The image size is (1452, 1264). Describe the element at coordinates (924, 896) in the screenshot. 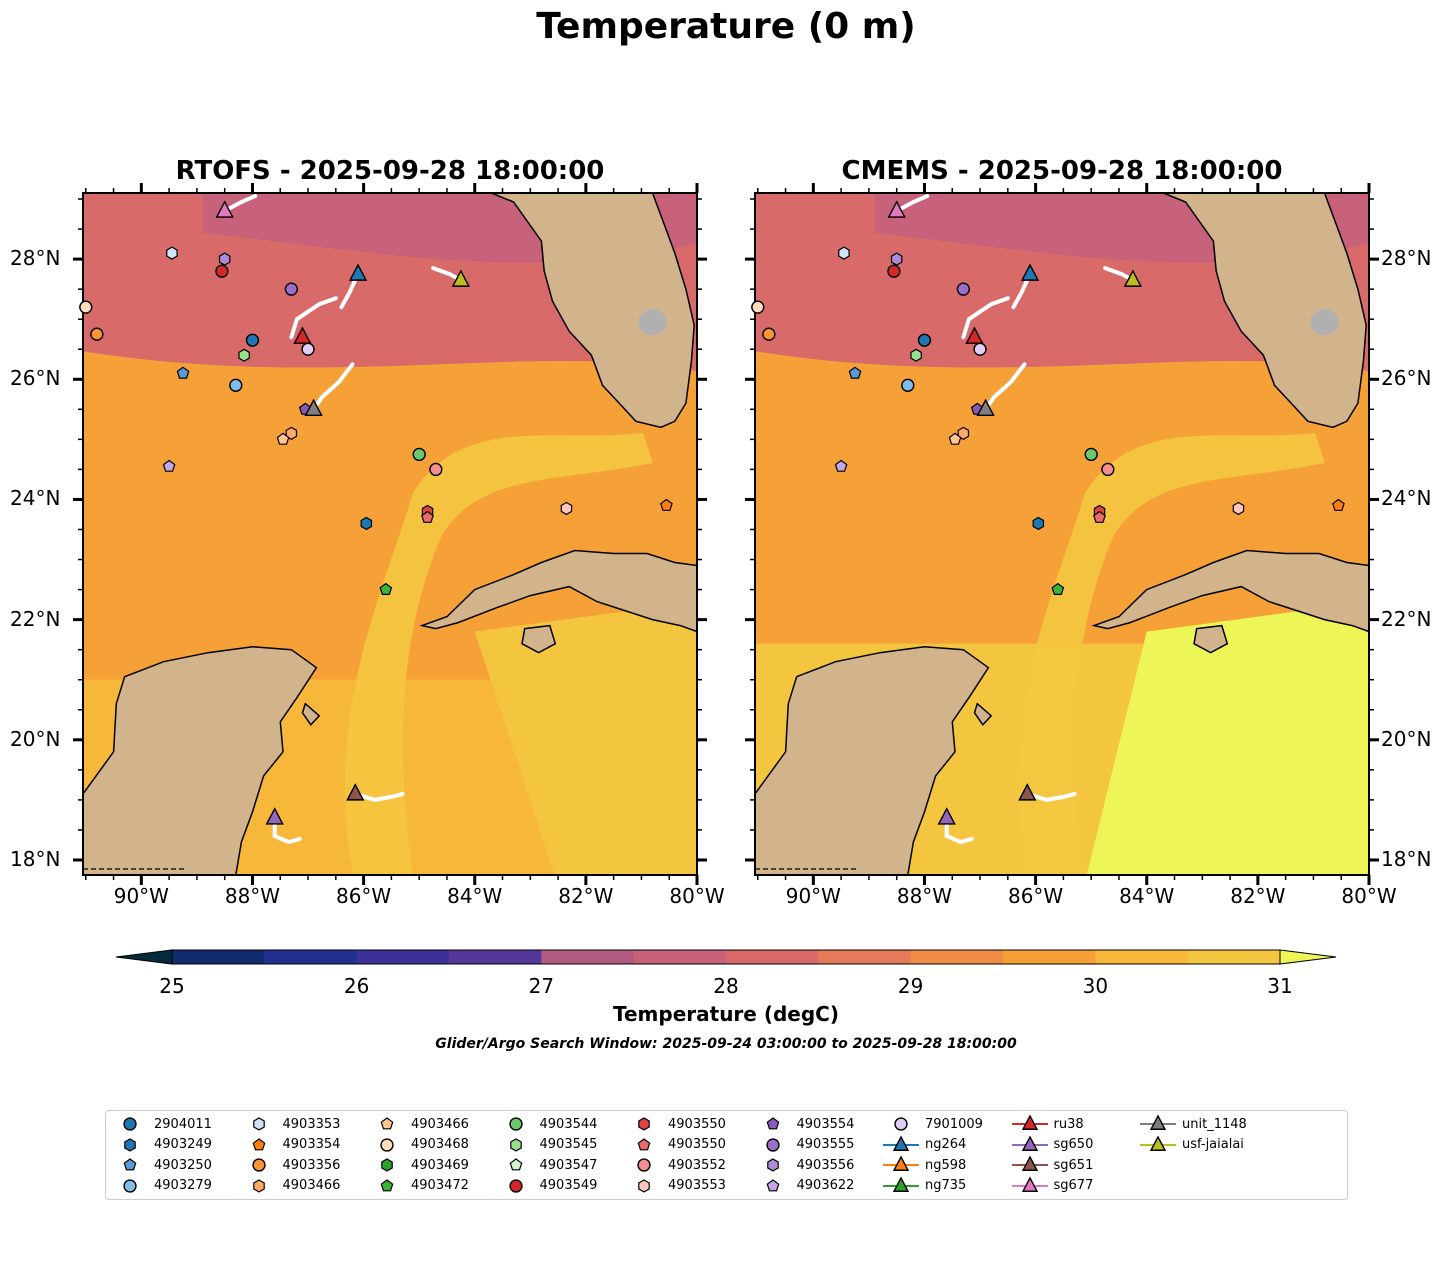

I see `lon-tick-label: 88°W` at that location.